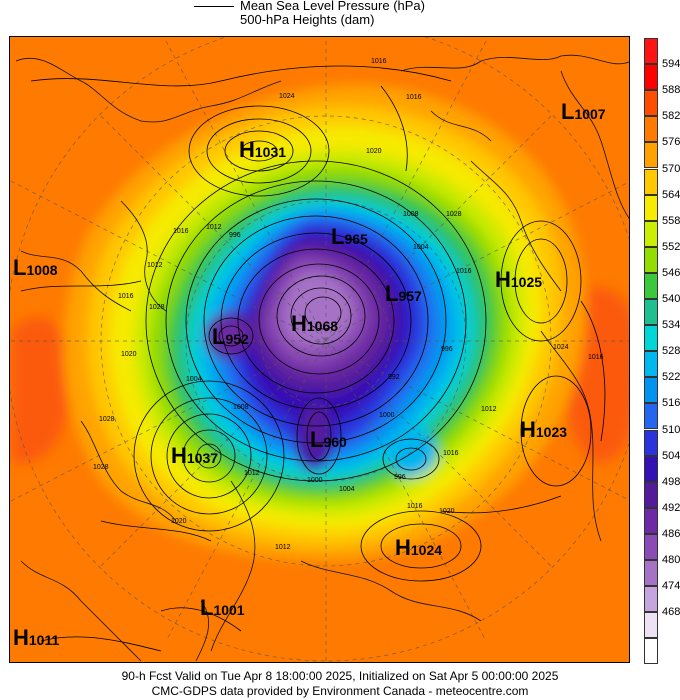  What do you see at coordinates (419, 547) in the screenshot?
I see `high-pressure-marker: H1024` at bounding box center [419, 547].